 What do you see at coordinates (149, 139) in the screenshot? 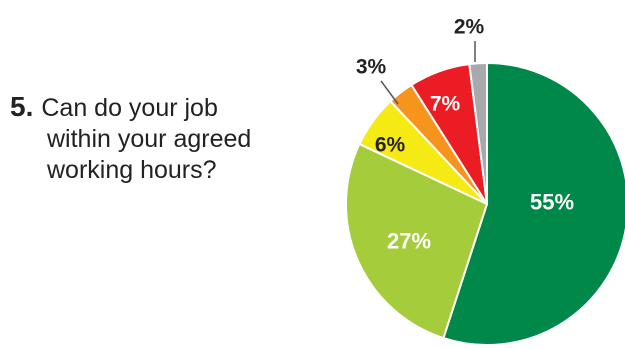
I see `question-text-2: within your agreed` at bounding box center [149, 139].